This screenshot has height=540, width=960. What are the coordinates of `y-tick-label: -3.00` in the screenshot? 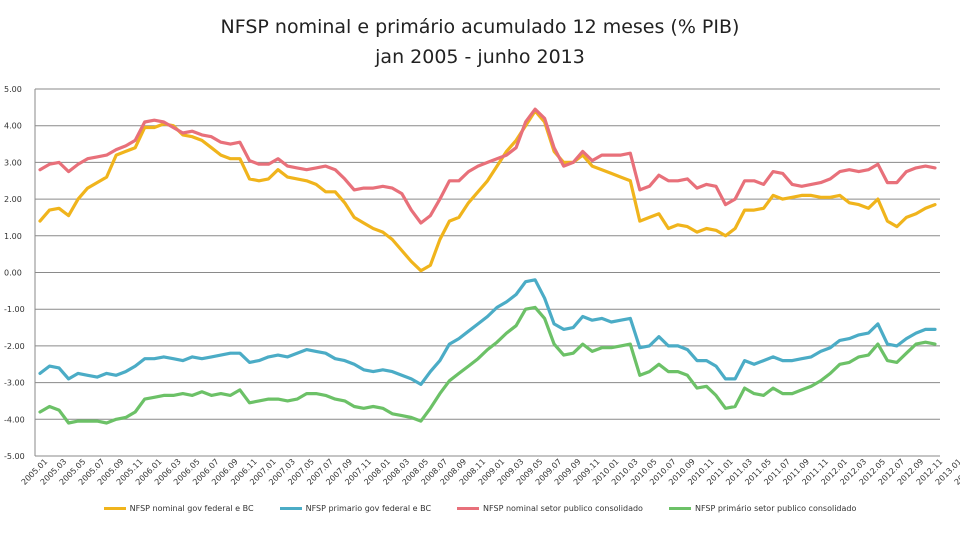 It's located at (14, 383).